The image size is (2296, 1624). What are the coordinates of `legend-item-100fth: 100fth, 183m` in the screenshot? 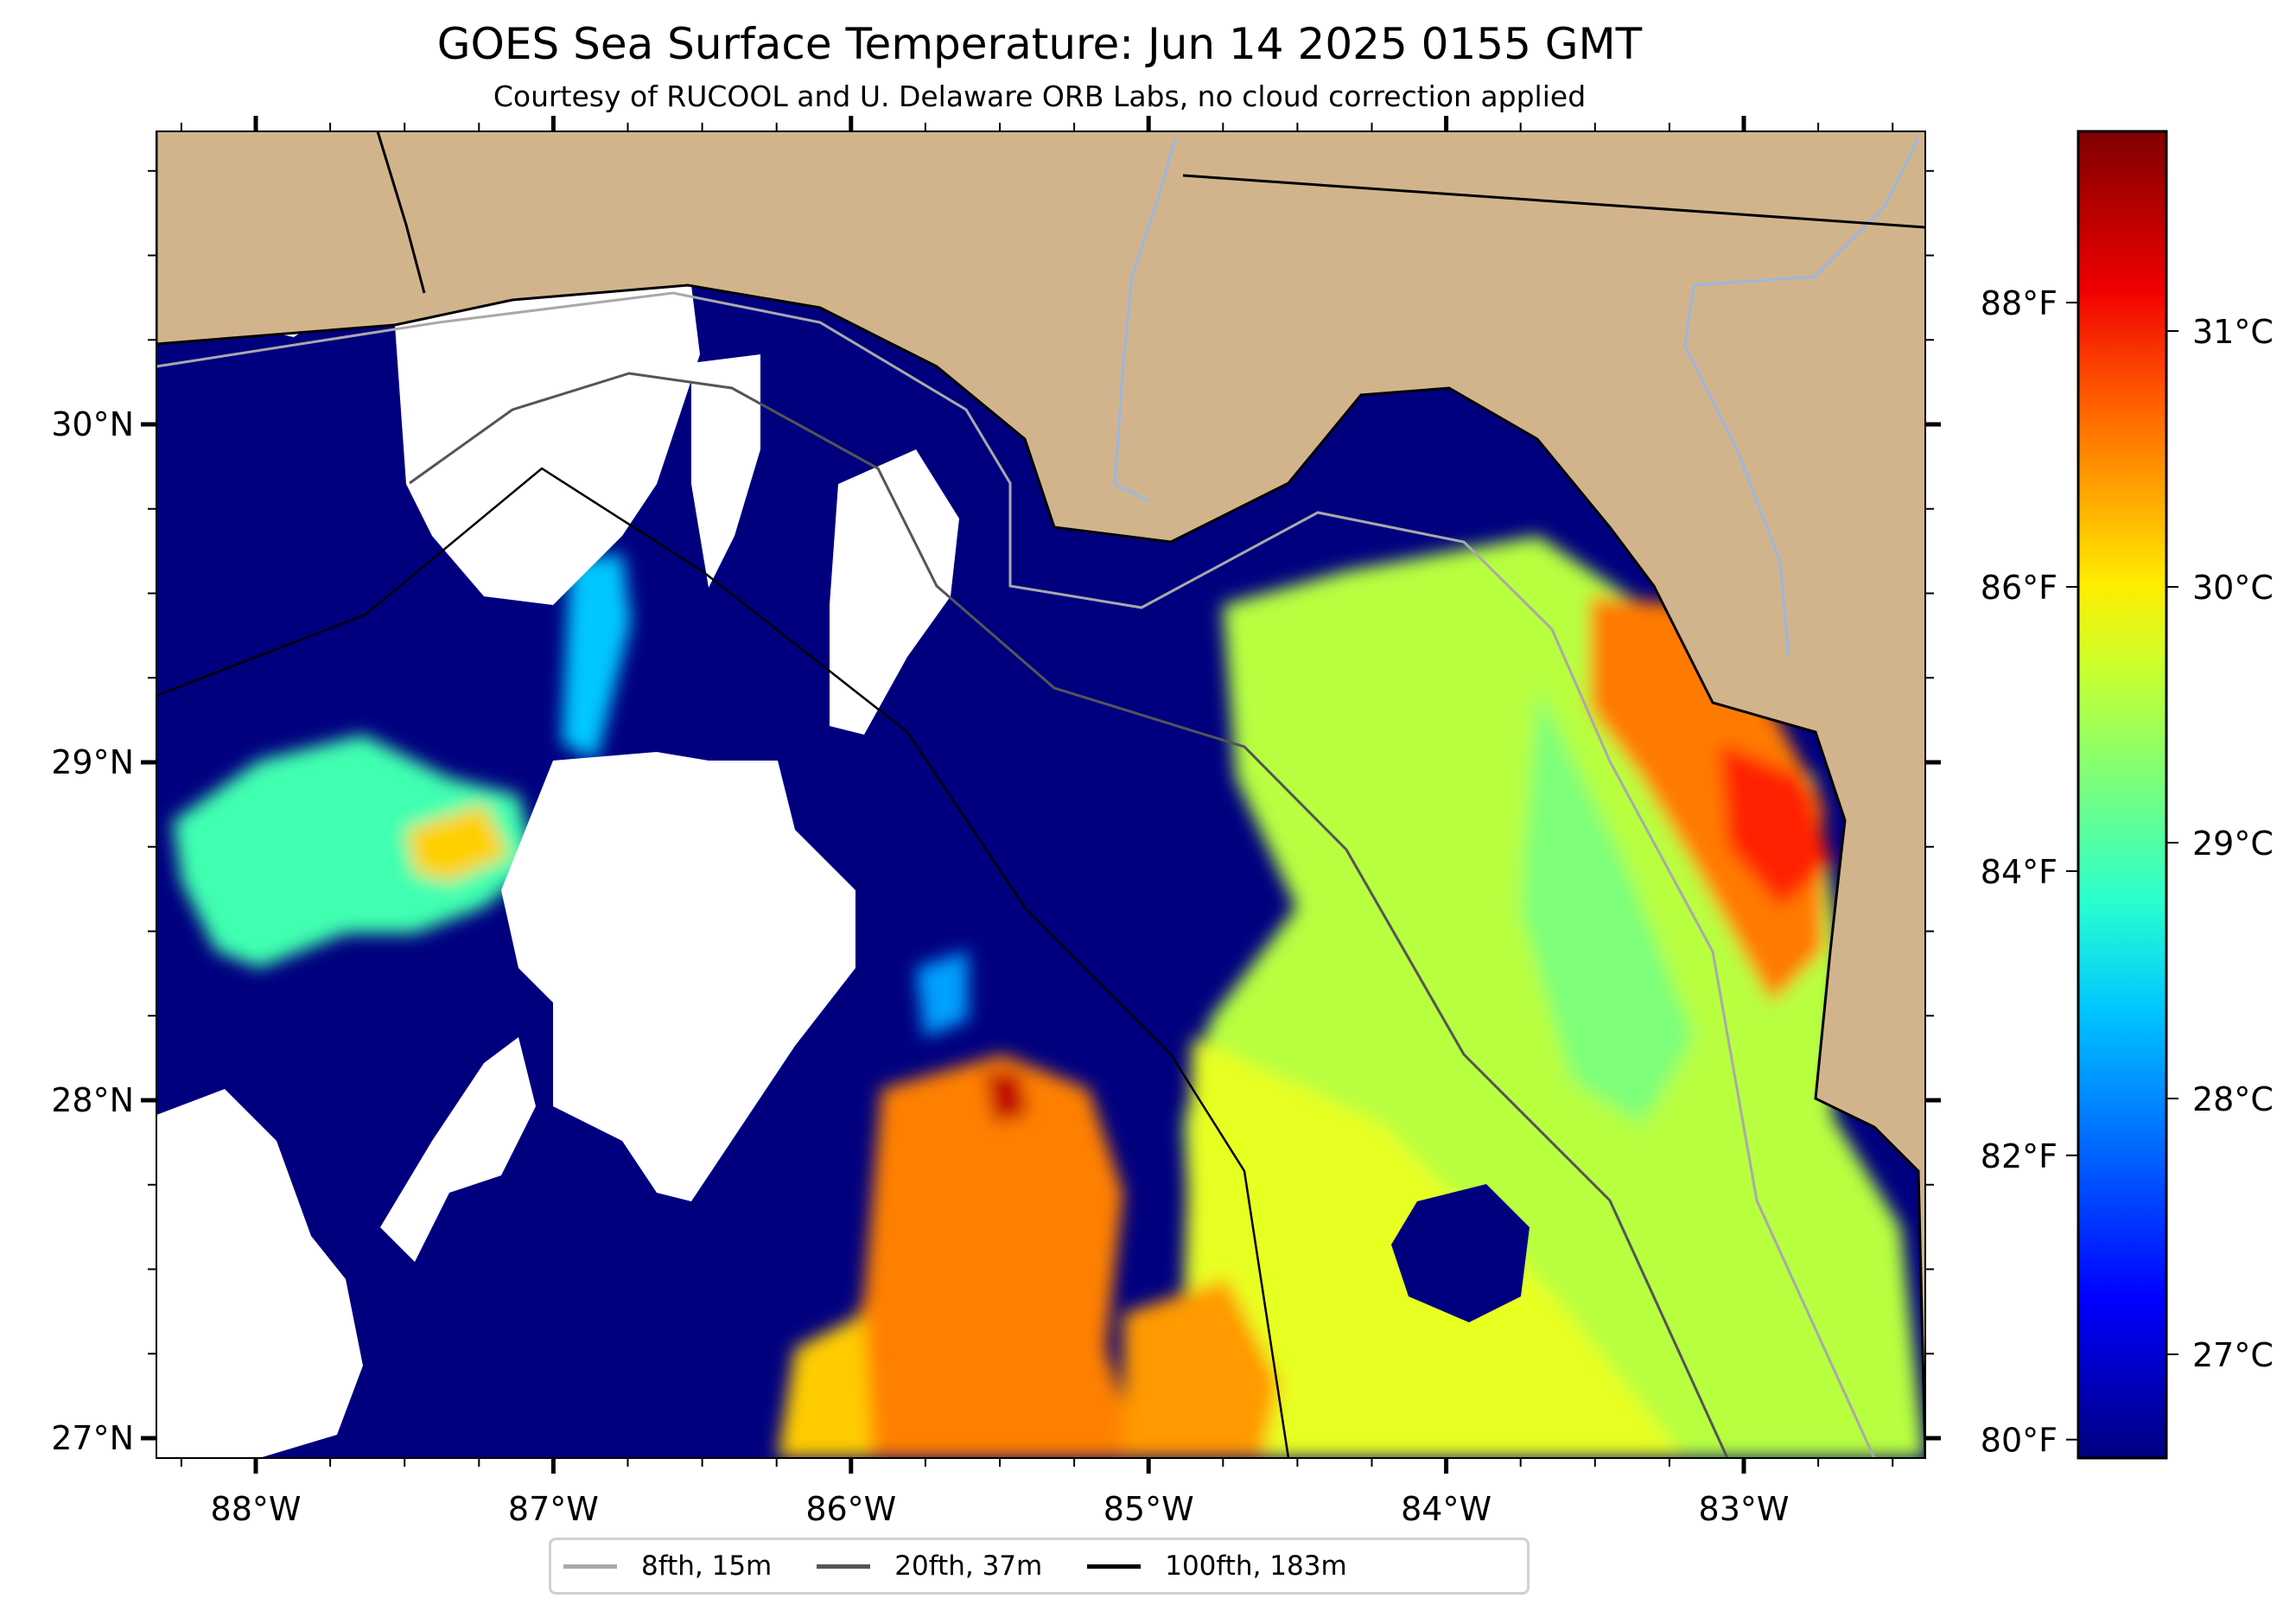 It's located at (1217, 1566).